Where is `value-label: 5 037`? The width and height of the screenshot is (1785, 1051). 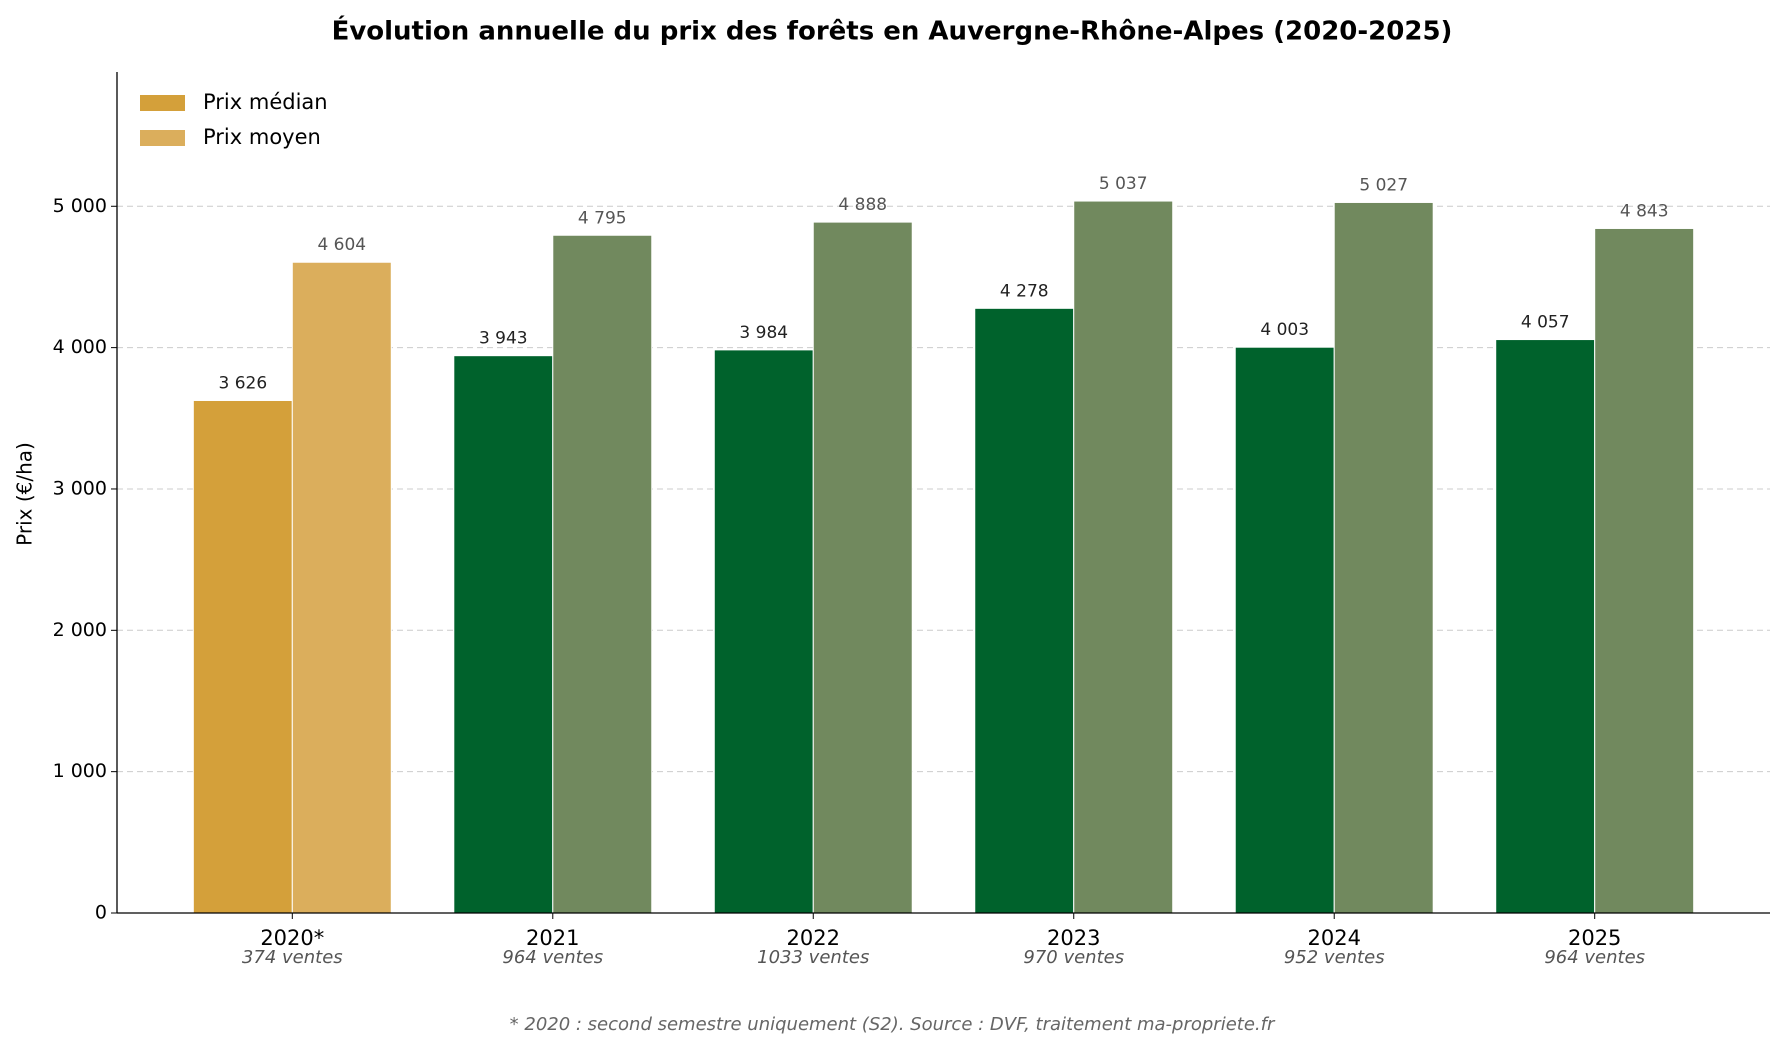 value-label: 5 037 is located at coordinates (1123, 184).